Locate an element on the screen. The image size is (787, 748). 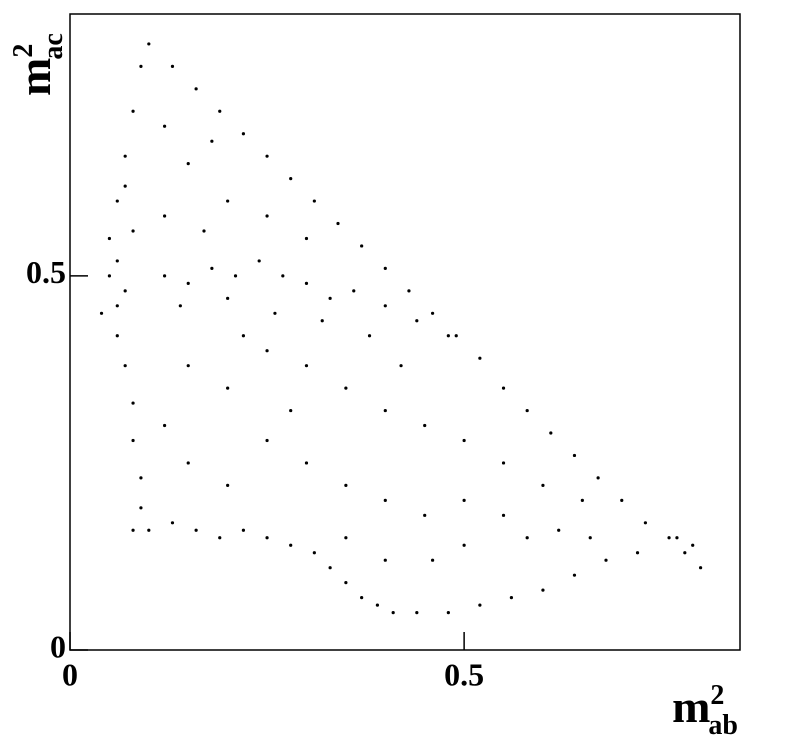
y-tick-label: 0 is located at coordinates (58, 646).